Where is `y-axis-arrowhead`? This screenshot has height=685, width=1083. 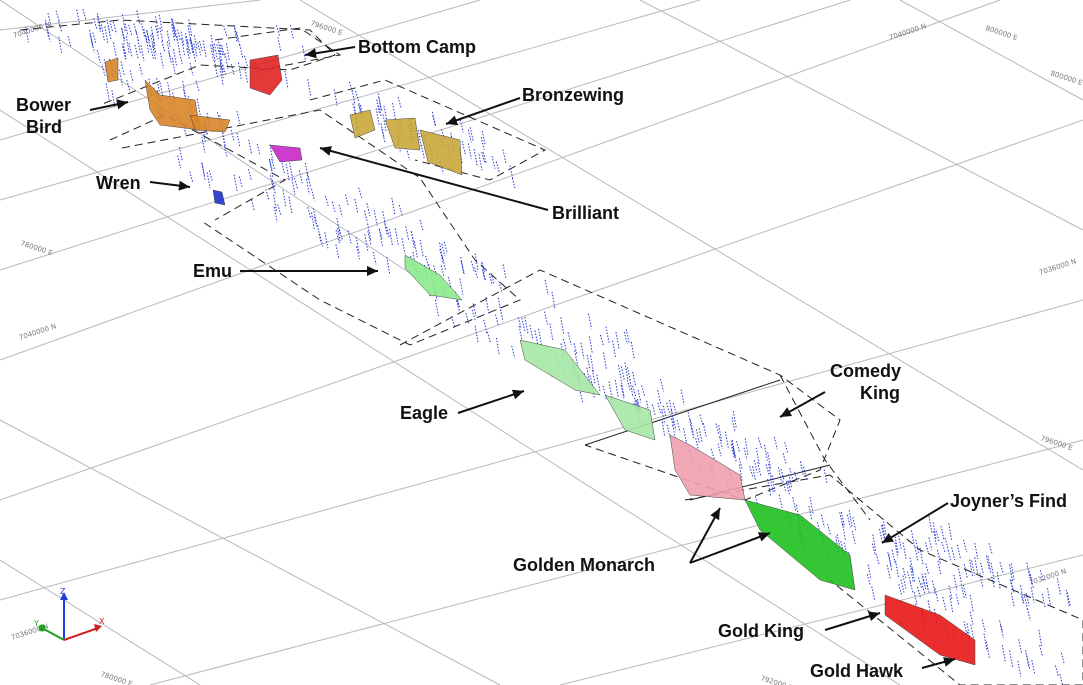 y-axis-arrowhead is located at coordinates (42, 628).